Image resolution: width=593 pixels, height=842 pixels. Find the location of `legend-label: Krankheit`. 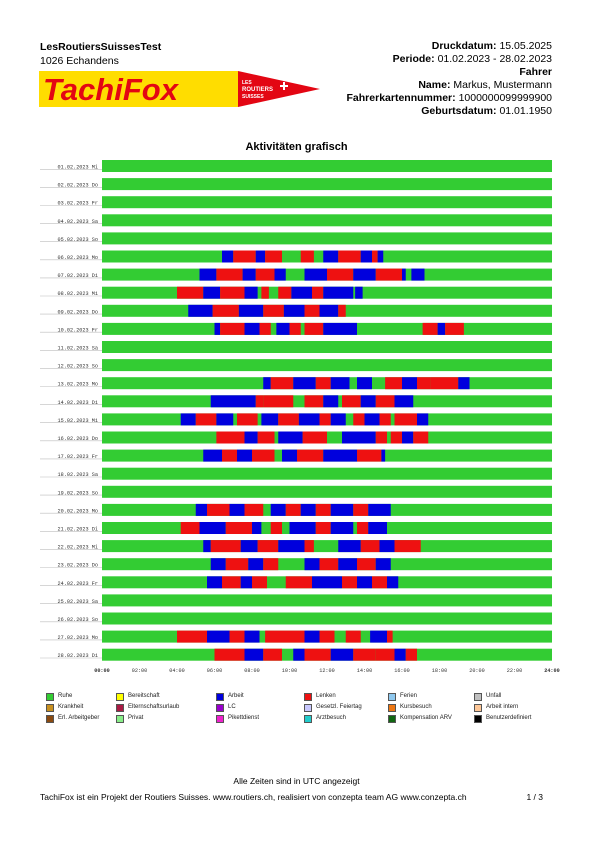

legend-label: Krankheit is located at coordinates (71, 707).